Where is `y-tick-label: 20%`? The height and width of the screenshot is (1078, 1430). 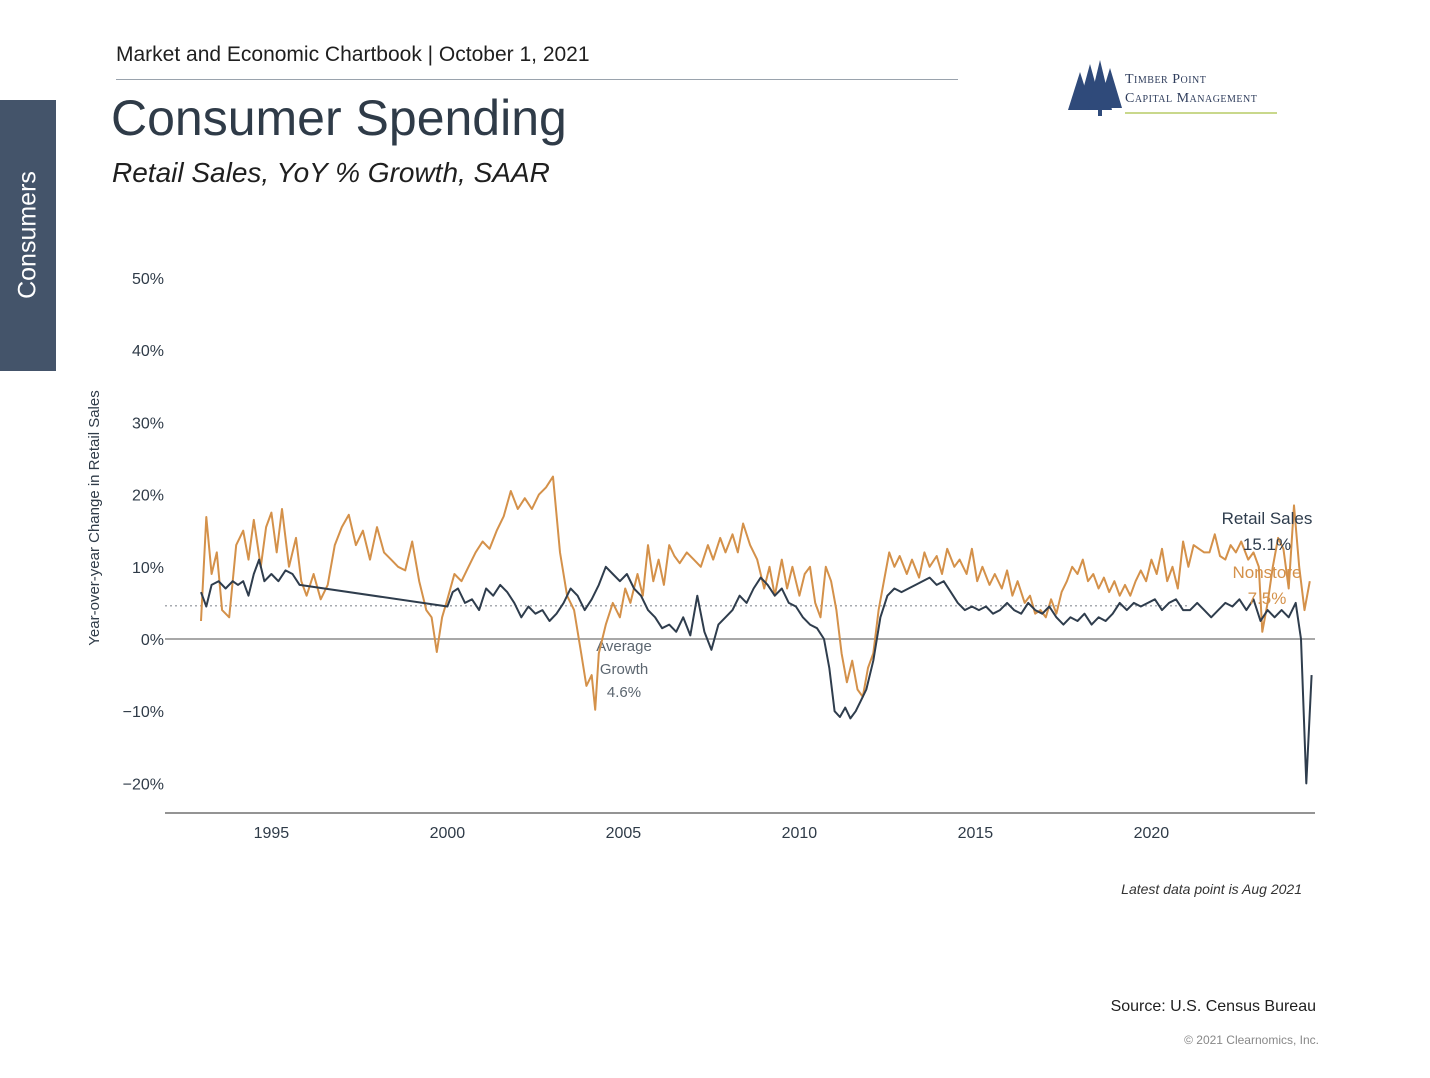 y-tick-label: 20% is located at coordinates (148, 496).